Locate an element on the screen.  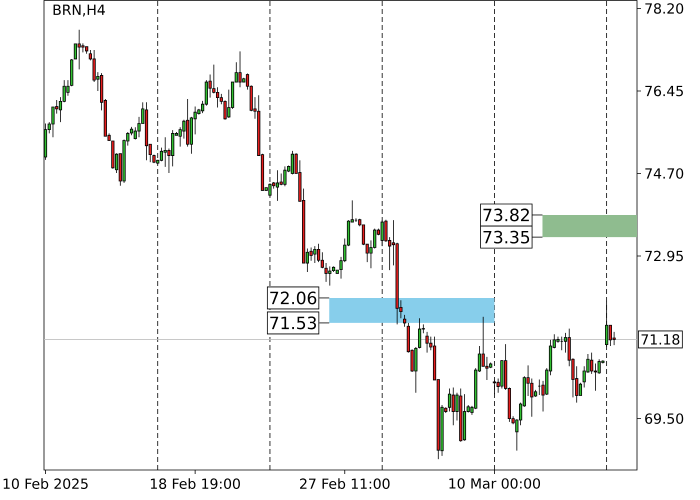
x-tick-label: 27 Feb 11:00 is located at coordinates (345, 483).